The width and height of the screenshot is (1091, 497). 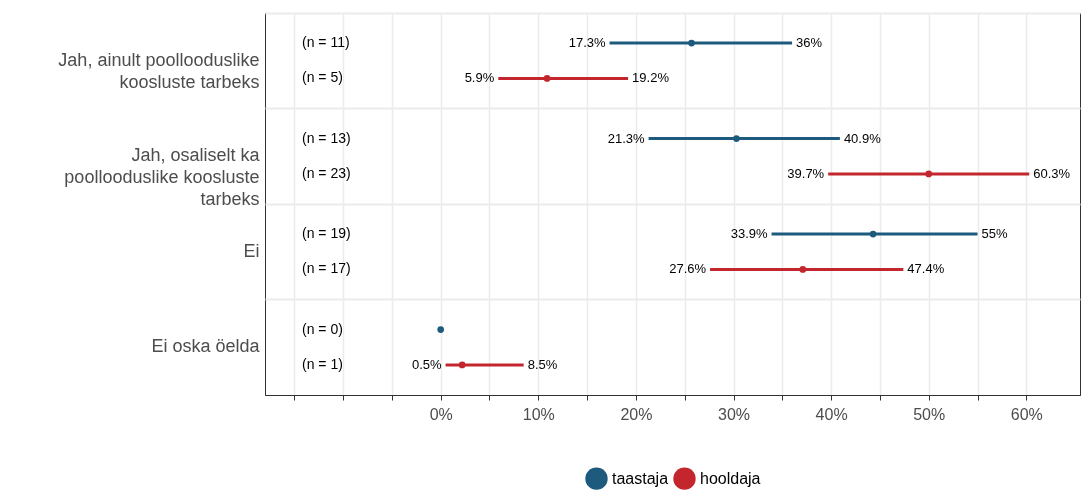 I want to click on x-tick-label: 60%, so click(x=1026, y=414).